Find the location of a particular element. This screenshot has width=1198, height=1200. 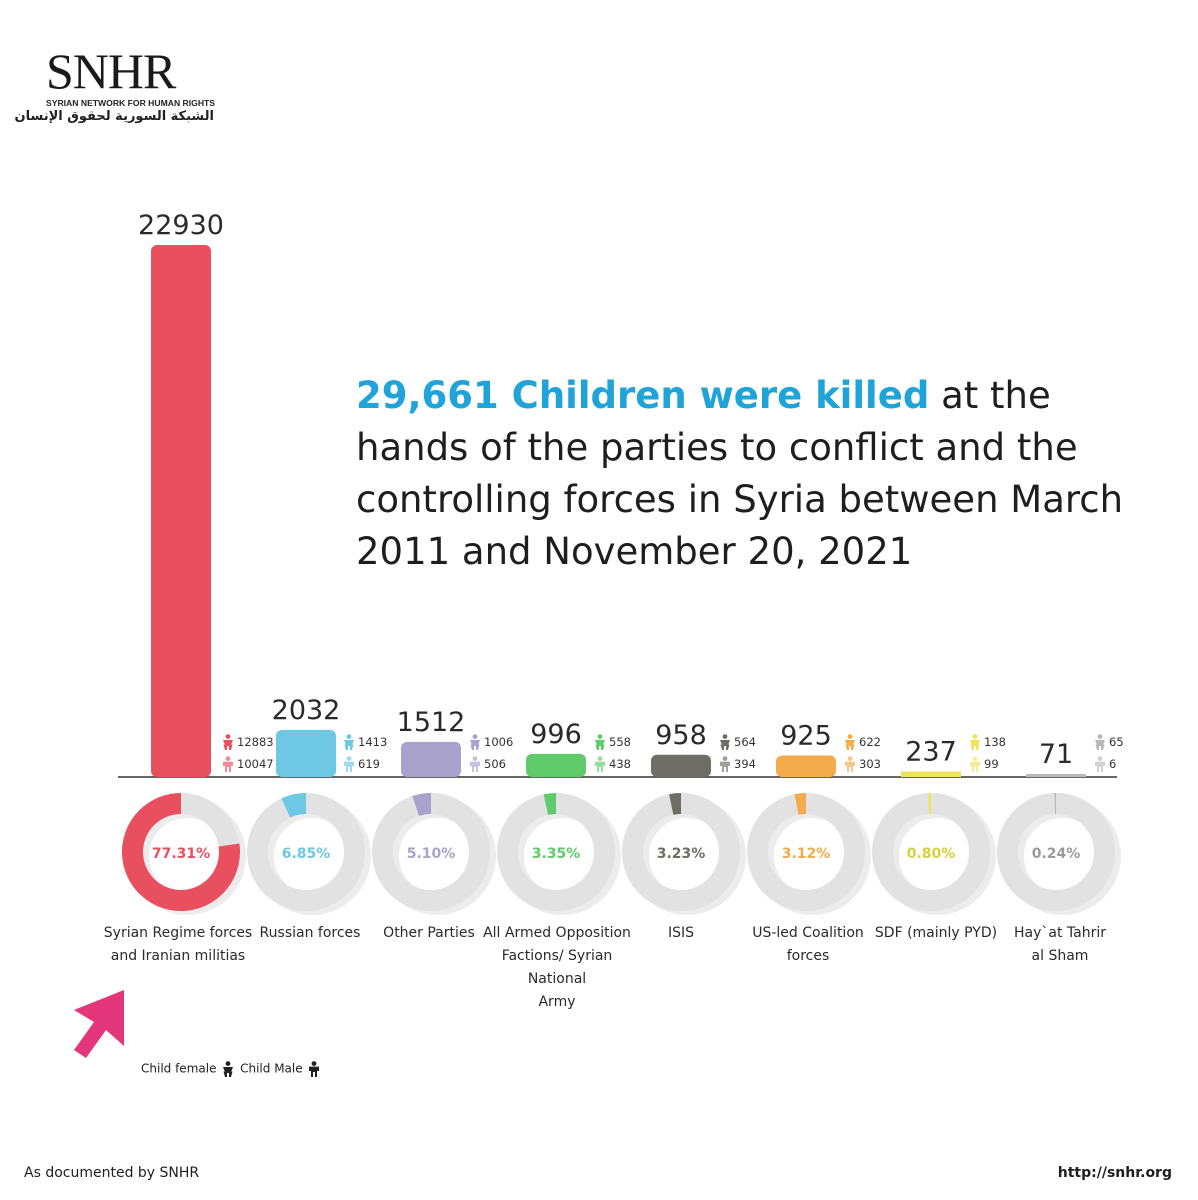

category-label-line: and Iranian militias is located at coordinates (178, 956).